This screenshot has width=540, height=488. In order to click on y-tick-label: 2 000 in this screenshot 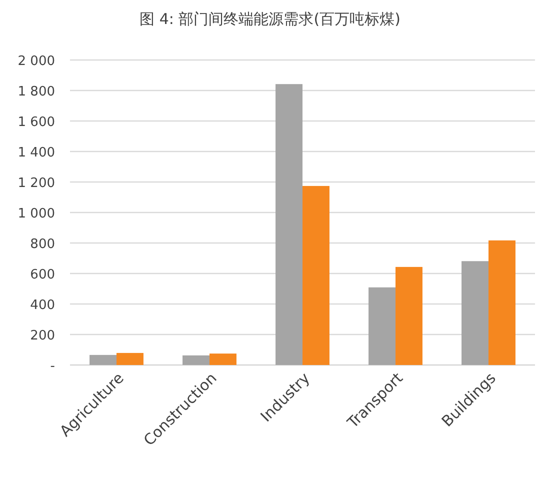, I will do `click(36, 61)`.